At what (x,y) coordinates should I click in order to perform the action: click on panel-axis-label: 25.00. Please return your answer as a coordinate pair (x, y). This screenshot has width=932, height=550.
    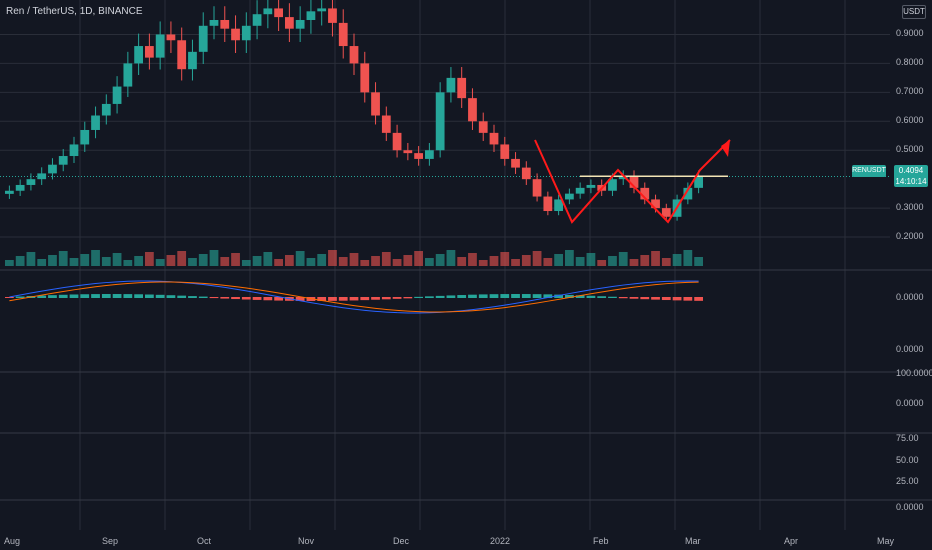
    Looking at the image, I should click on (907, 481).